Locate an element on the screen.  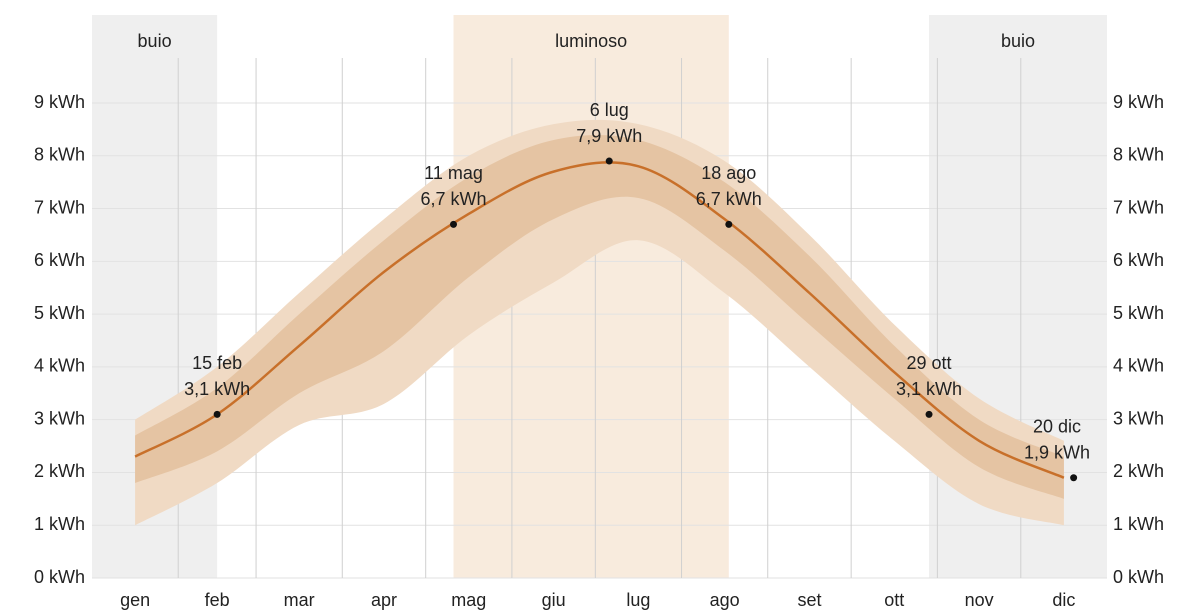
annotation-date: 29 ott is located at coordinates (929, 363).